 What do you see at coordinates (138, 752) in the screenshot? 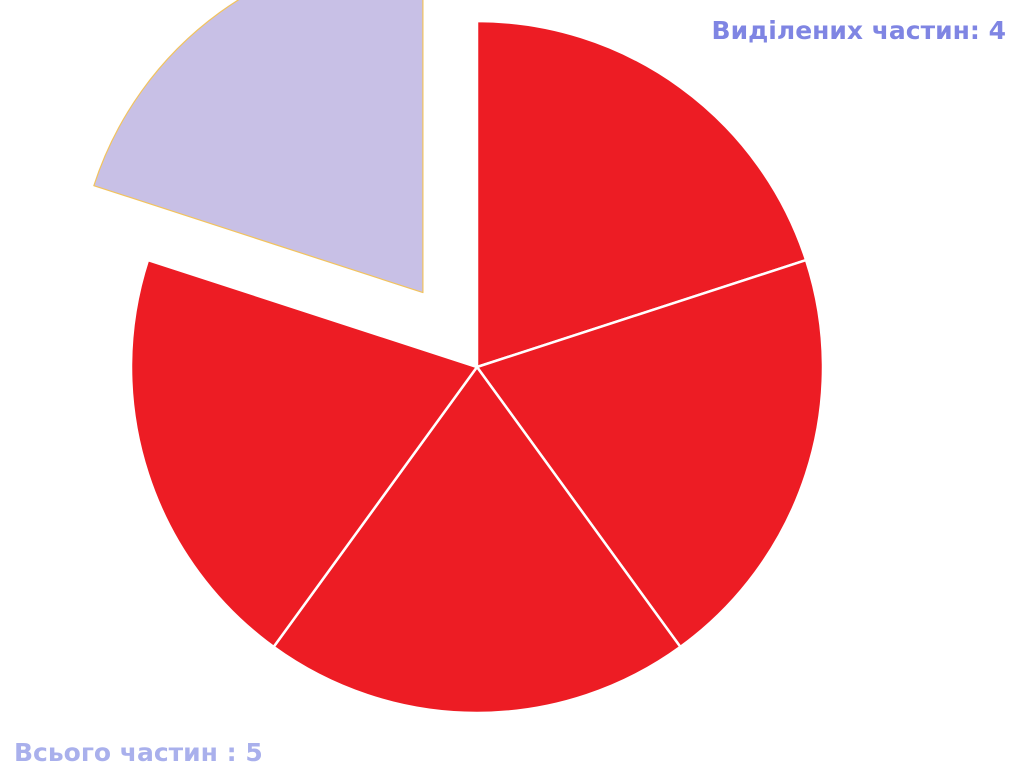
I see `total-parts-label: Всього частин : 5` at bounding box center [138, 752].